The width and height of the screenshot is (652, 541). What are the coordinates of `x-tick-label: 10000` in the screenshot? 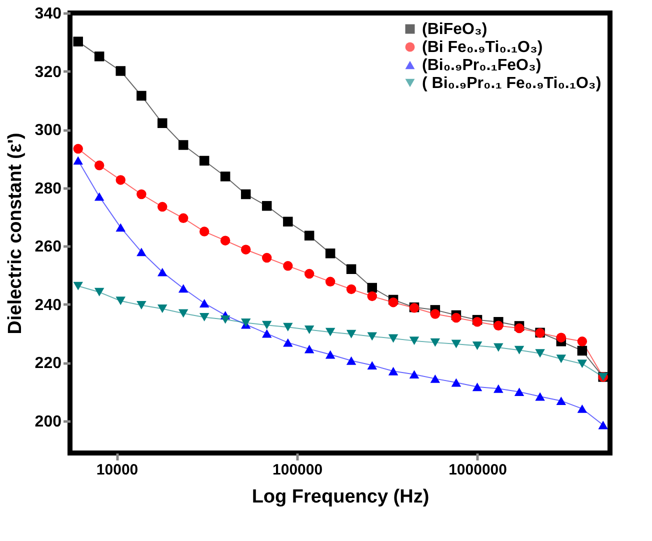 It's located at (117, 470).